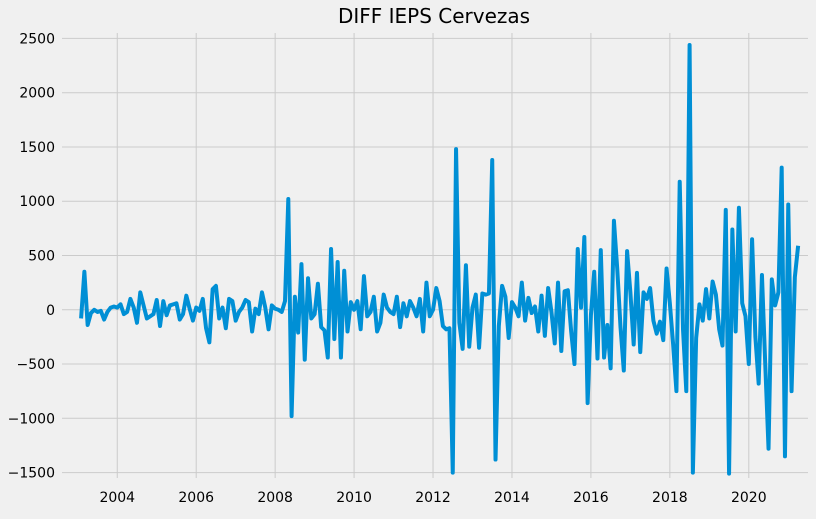 The height and width of the screenshot is (519, 816). Describe the element at coordinates (37, 148) in the screenshot. I see `y-tick-label: 1500` at that location.